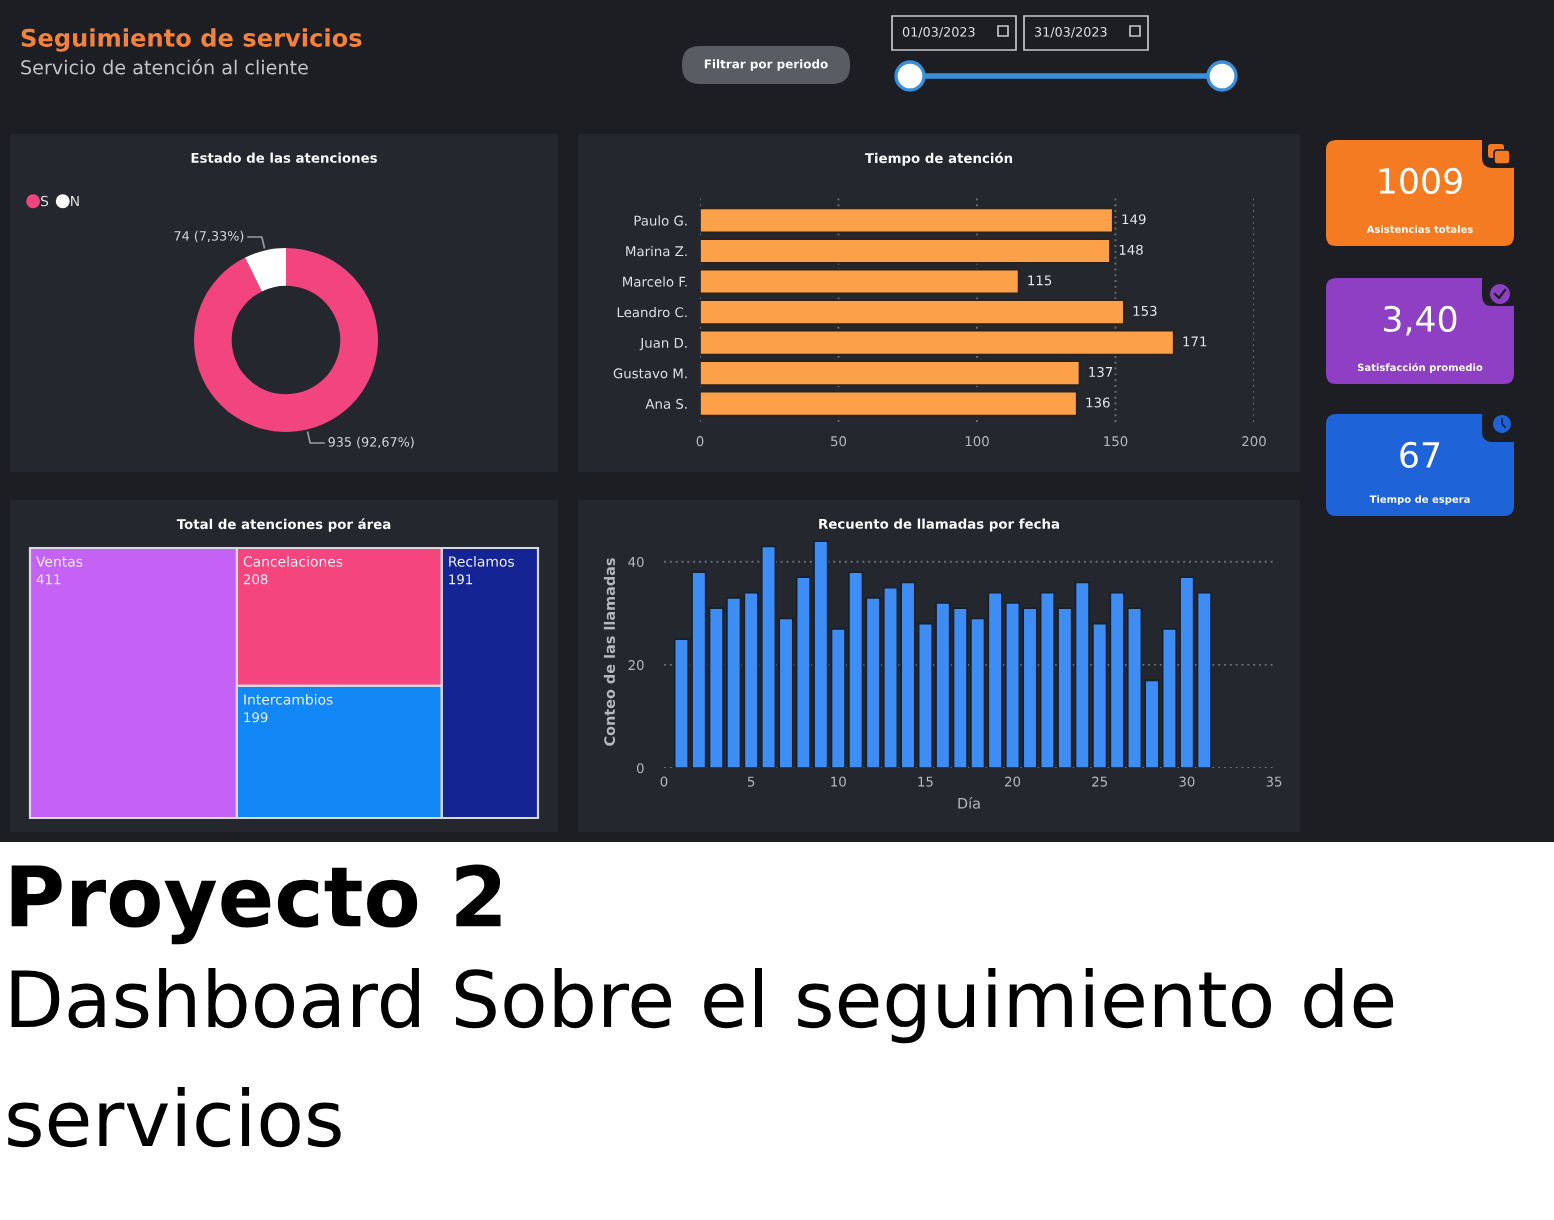  Describe the element at coordinates (1420, 320) in the screenshot. I see `text: 3,40` at that location.